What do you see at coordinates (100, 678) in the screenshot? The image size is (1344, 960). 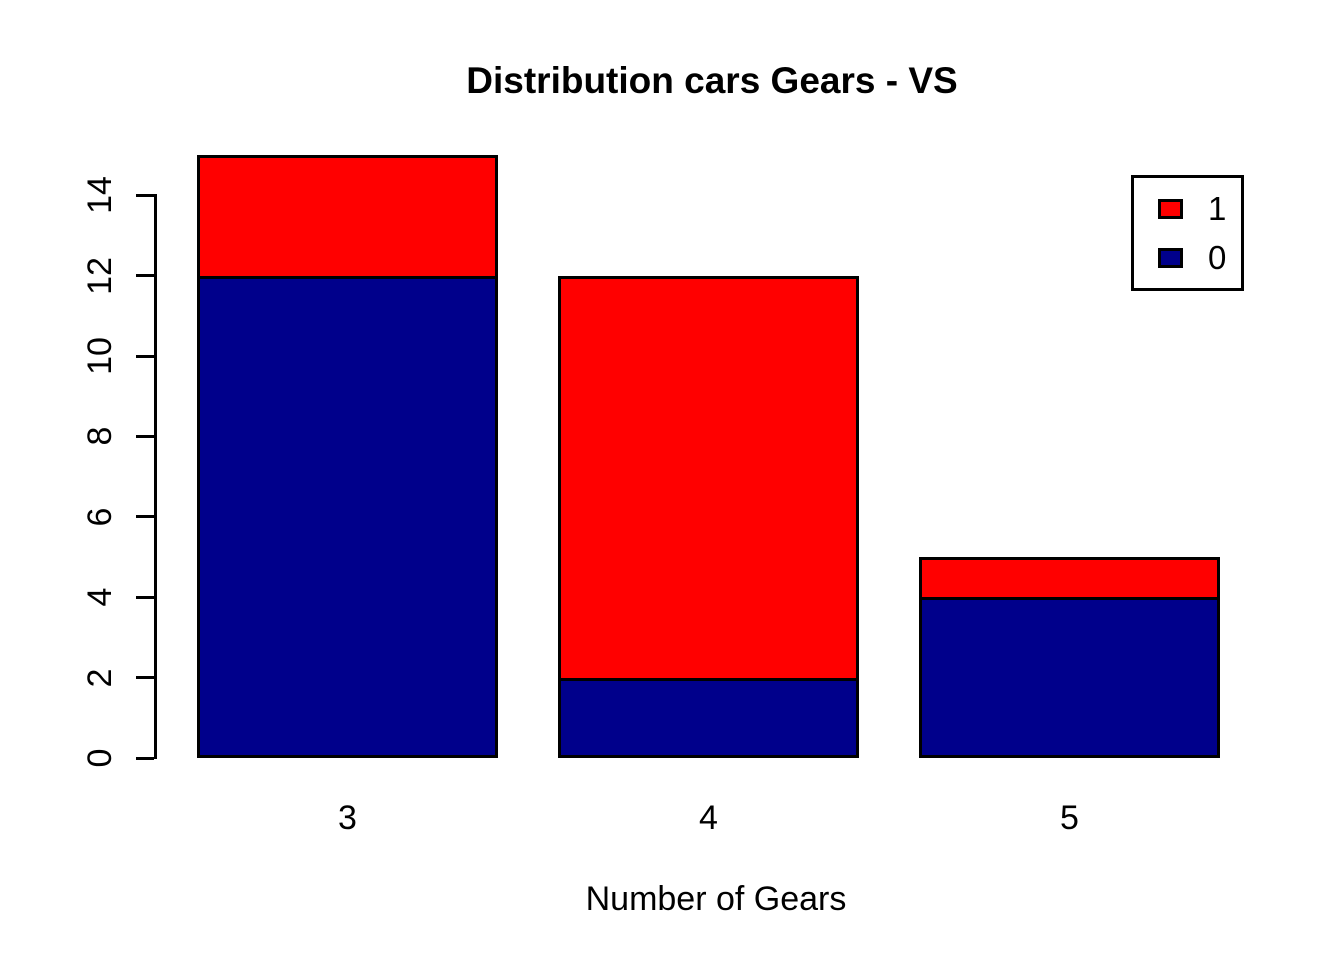 I see `y-tick-label: 2` at bounding box center [100, 678].